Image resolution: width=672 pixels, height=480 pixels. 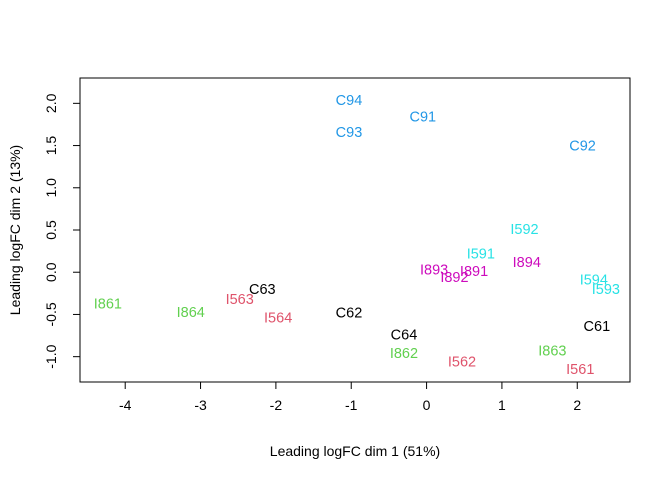 What do you see at coordinates (108, 304) in the screenshot?
I see `point-label-i861: I861` at bounding box center [108, 304].